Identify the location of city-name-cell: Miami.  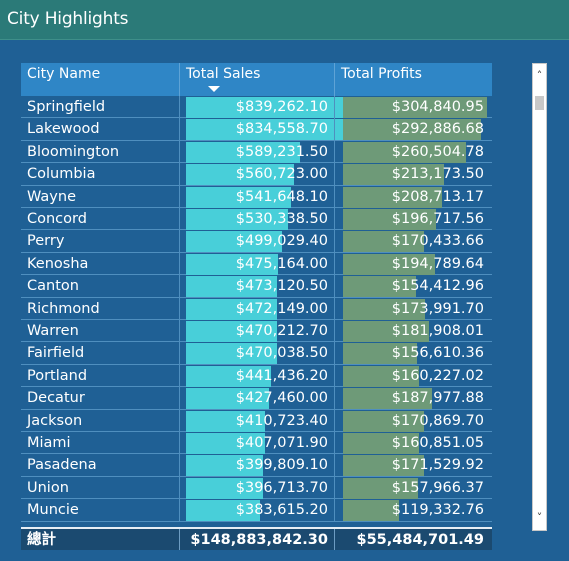
(49, 443).